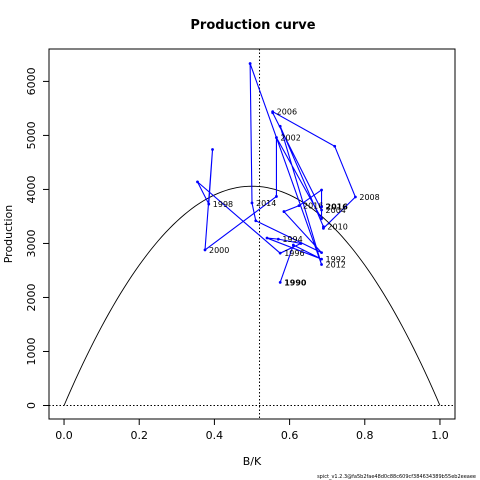 The image size is (480, 480). Describe the element at coordinates (294, 253) in the screenshot. I see `year-label: 1996` at that location.